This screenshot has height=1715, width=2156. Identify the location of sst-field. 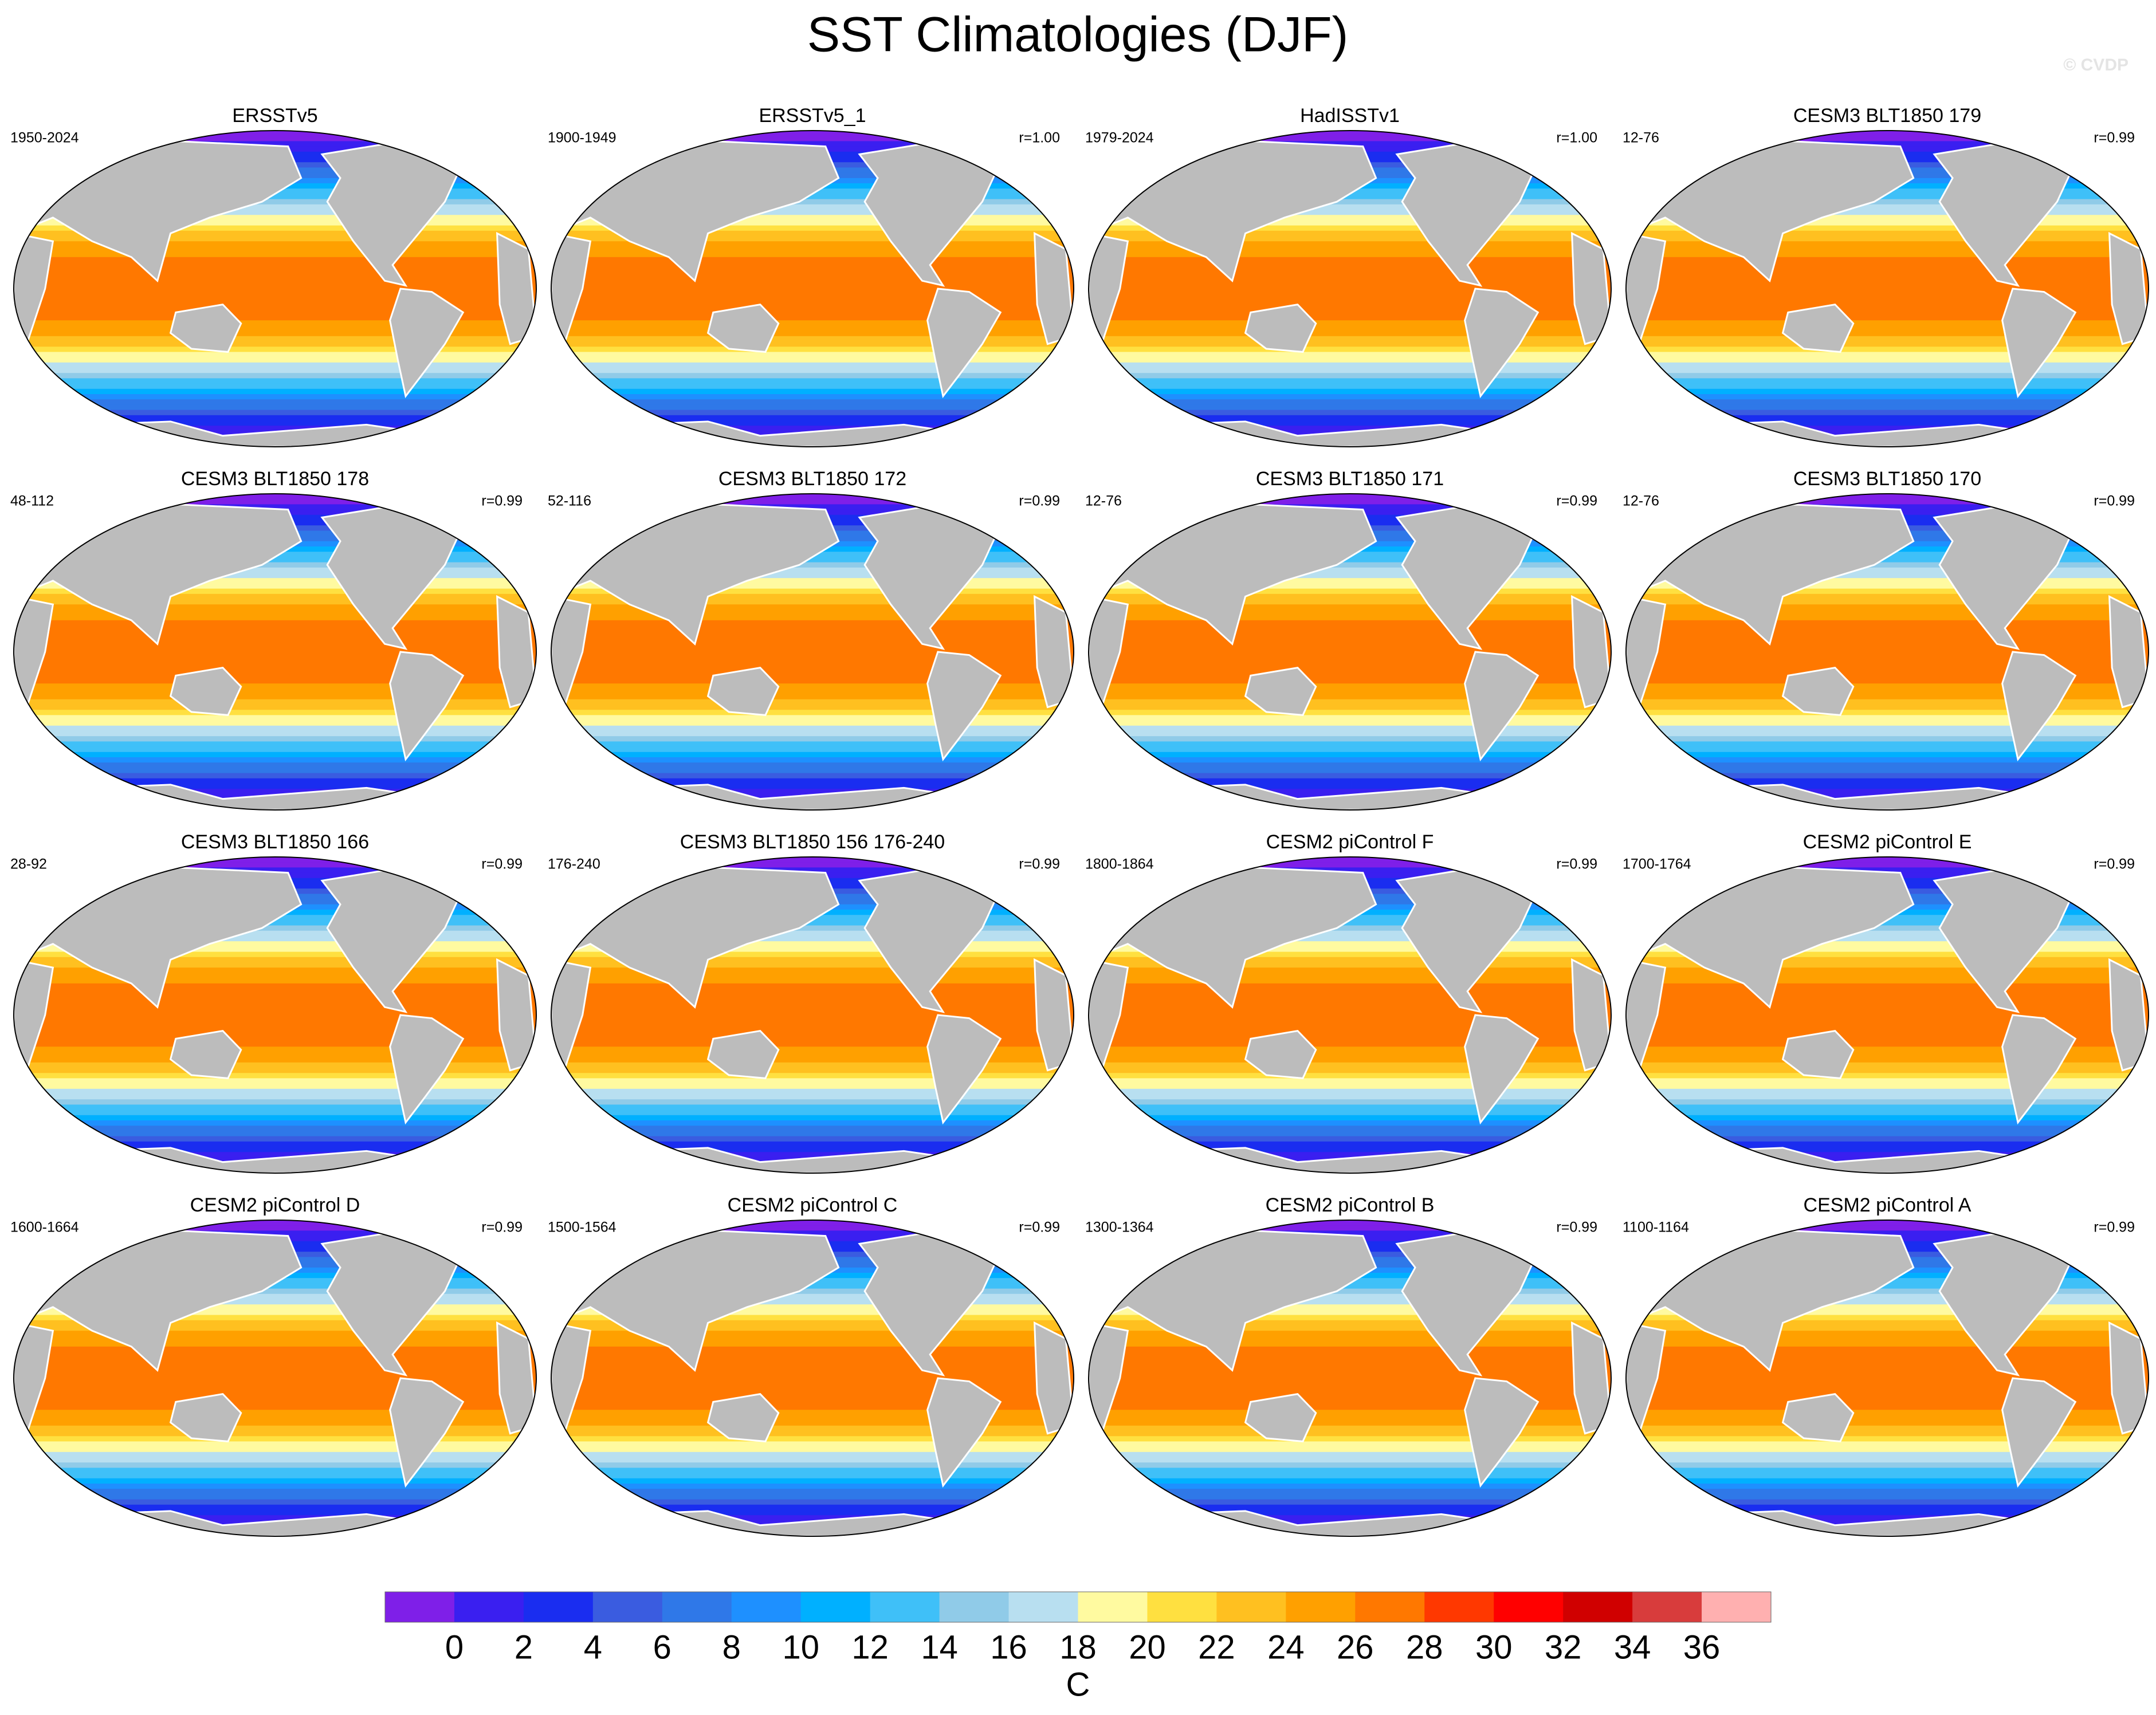
(1887, 1015).